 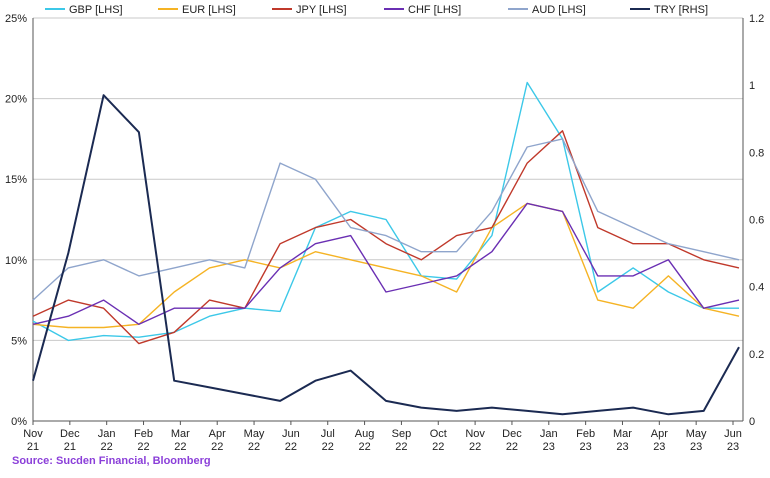 I want to click on x-tick-month: Jul, so click(x=328, y=434).